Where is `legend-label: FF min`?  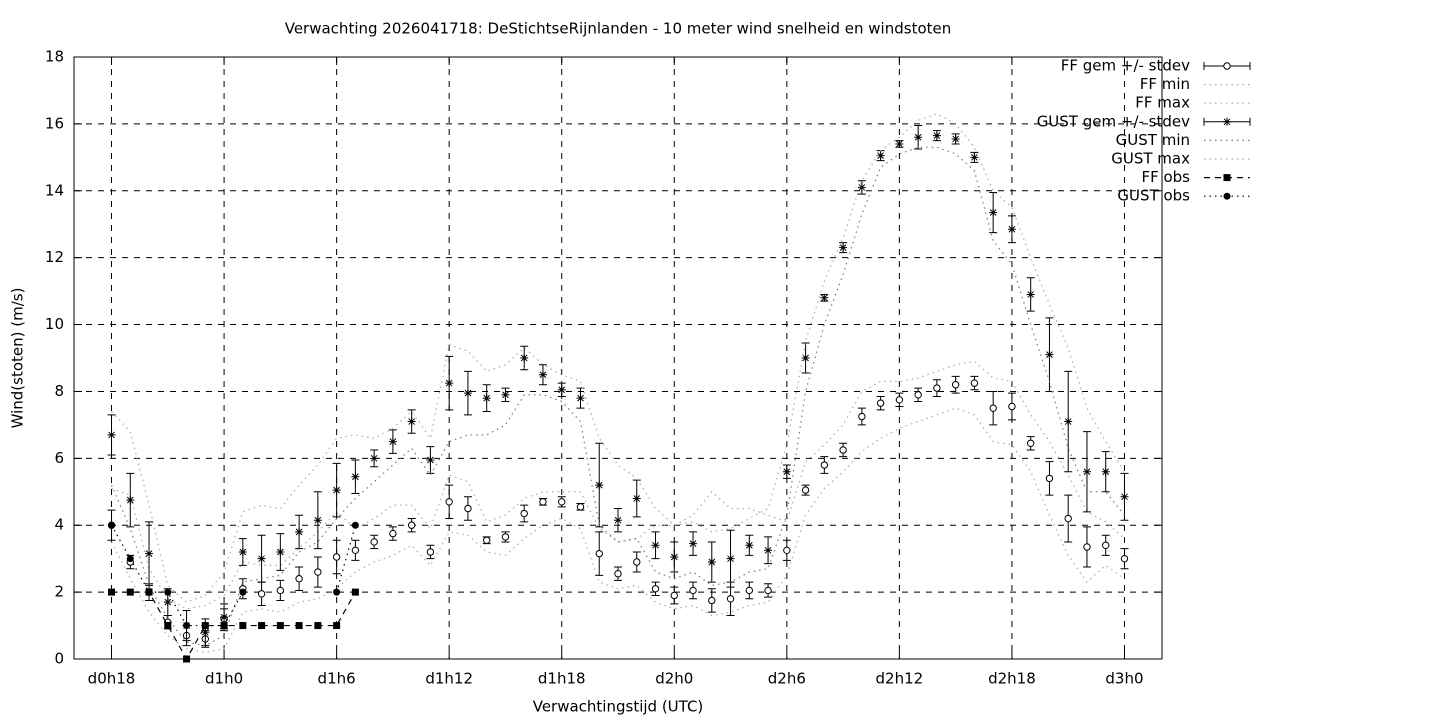 legend-label: FF min is located at coordinates (1165, 84).